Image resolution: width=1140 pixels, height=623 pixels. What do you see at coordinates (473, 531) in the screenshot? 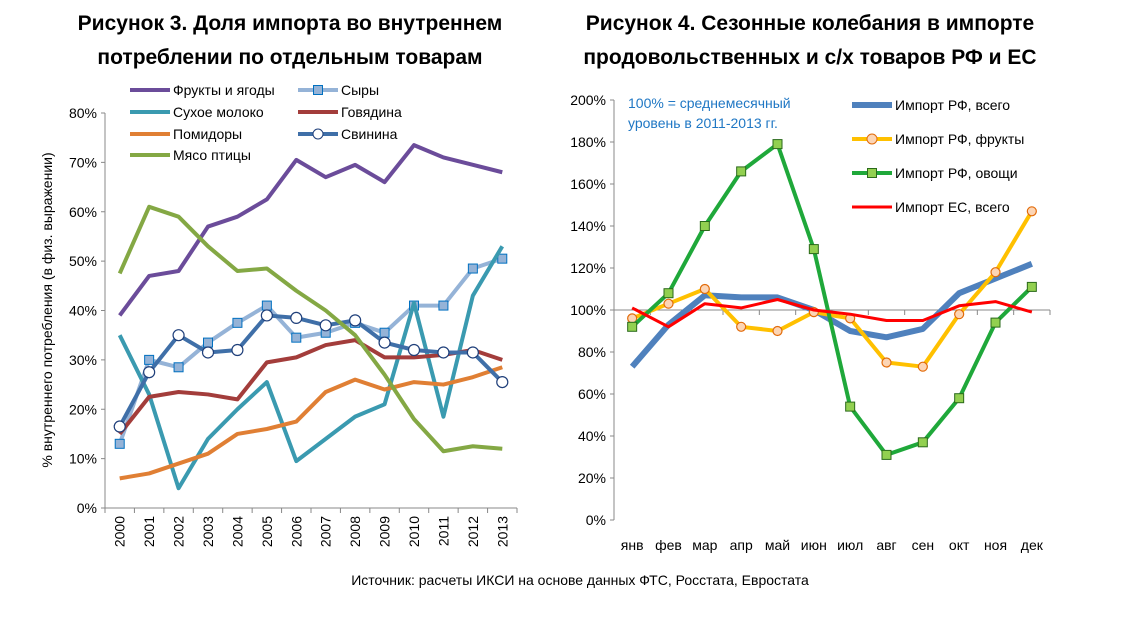
I see `chart1-x-tick-label: 2012` at bounding box center [473, 531].